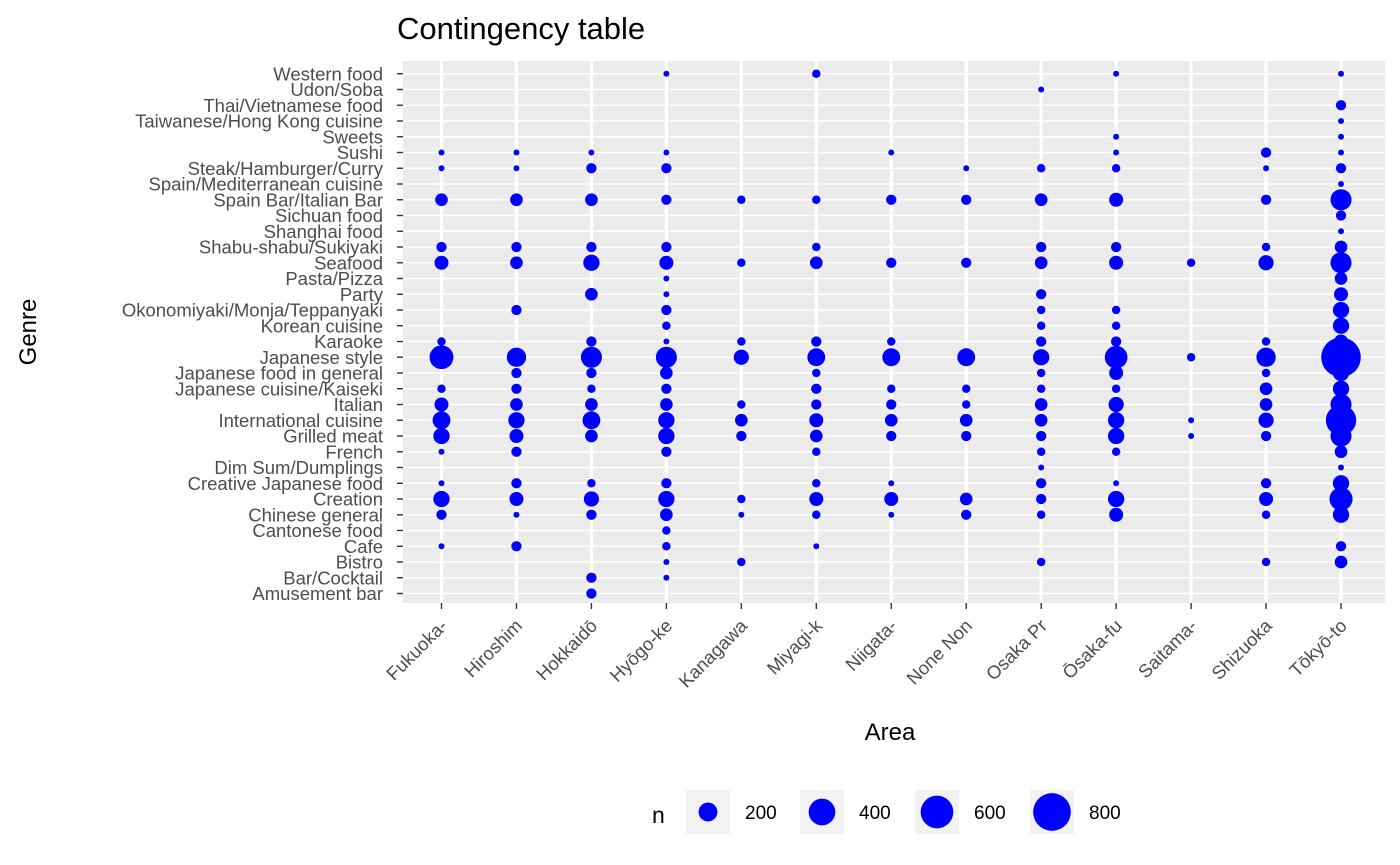 The height and width of the screenshot is (865, 1400). What do you see at coordinates (712, 652) in the screenshot?
I see `x-tick-label: Kanagawa` at bounding box center [712, 652].